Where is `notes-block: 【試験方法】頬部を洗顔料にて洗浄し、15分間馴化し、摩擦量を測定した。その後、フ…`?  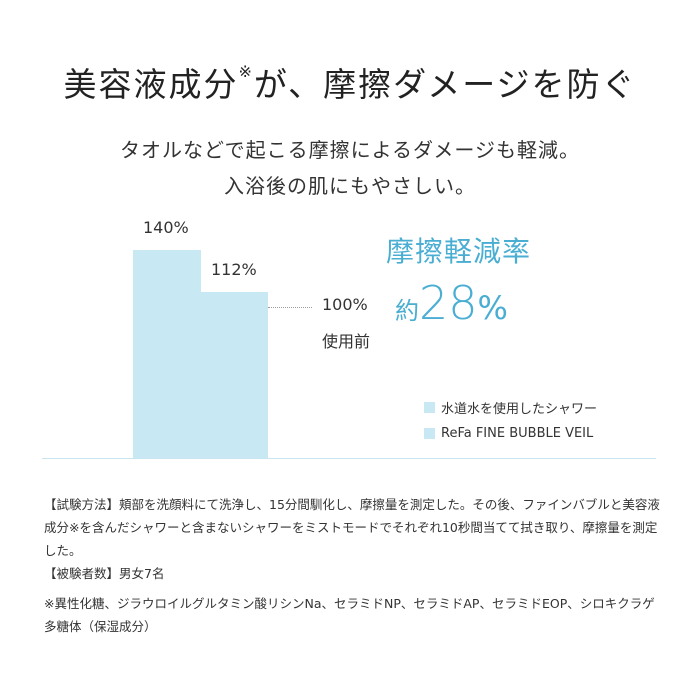 notes-block: 【試験方法】頬部を洗顔料にて洗浄し、15分間馴化し、摩擦量を測定した。その後、フ… is located at coordinates (354, 539).